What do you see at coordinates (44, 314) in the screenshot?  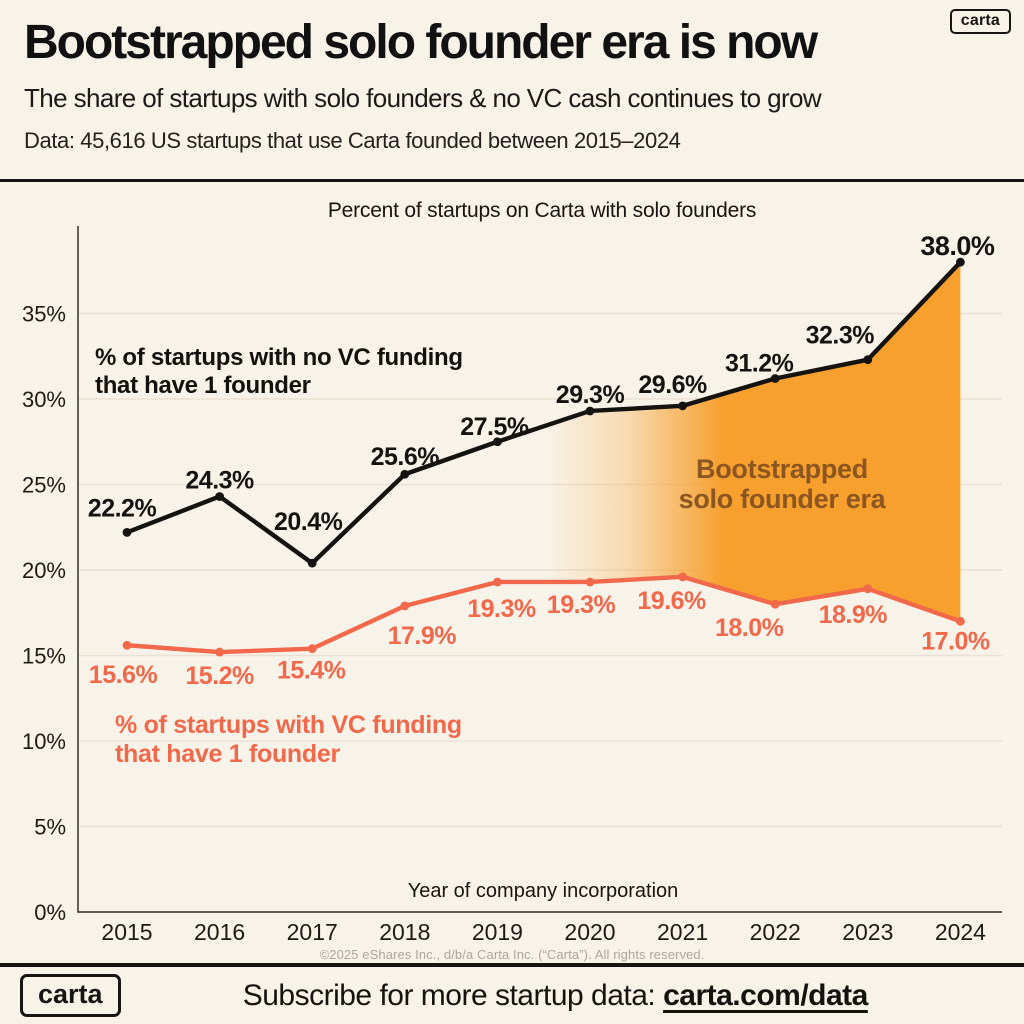 I see `y-tick-label: 35%` at bounding box center [44, 314].